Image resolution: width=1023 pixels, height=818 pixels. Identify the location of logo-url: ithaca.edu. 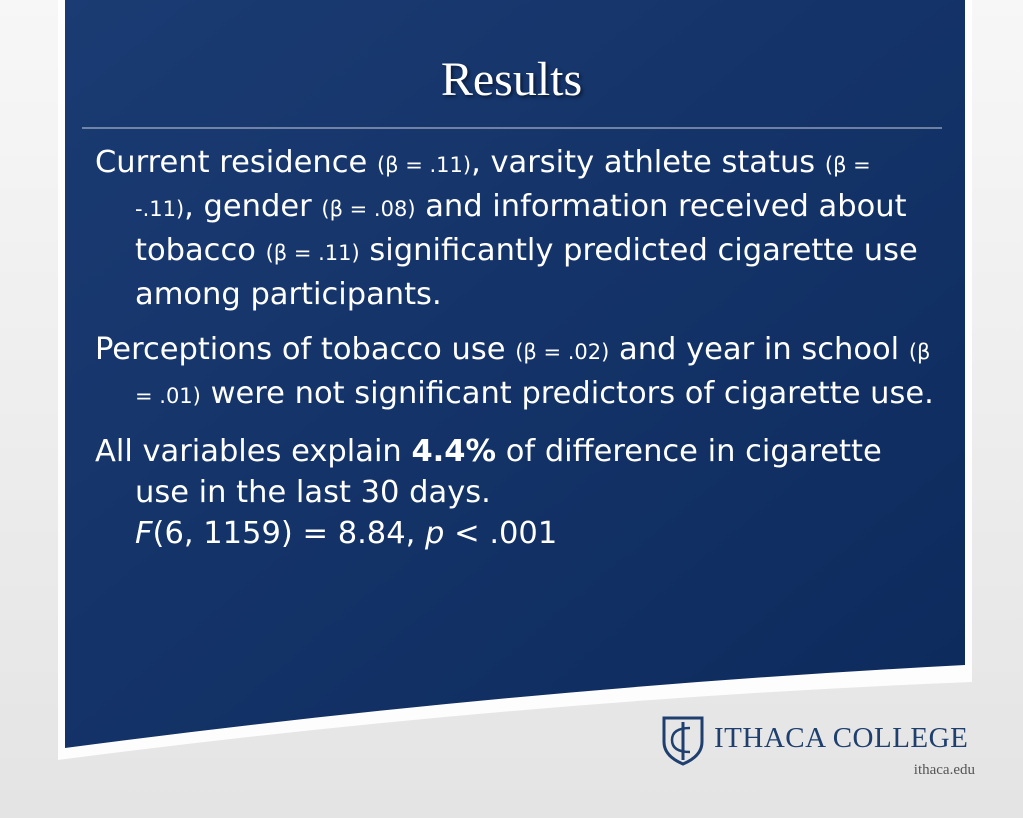
(944, 770).